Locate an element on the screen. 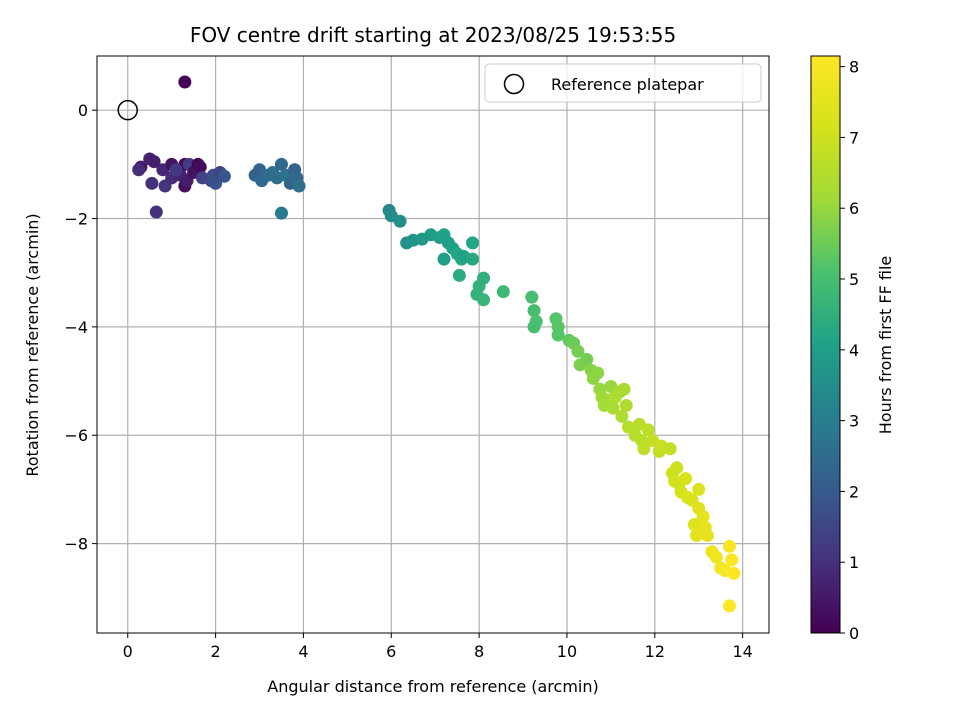  y-tick-label: −2 is located at coordinates (76, 219).